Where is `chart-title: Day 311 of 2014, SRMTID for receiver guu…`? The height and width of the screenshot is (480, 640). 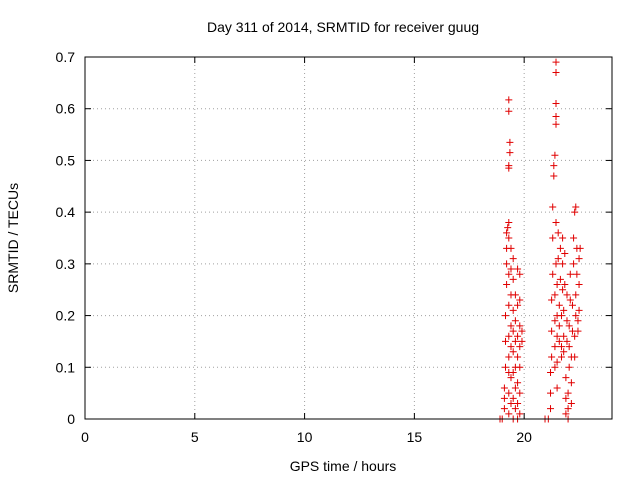 chart-title: Day 311 of 2014, SRMTID for receiver guu… is located at coordinates (343, 27).